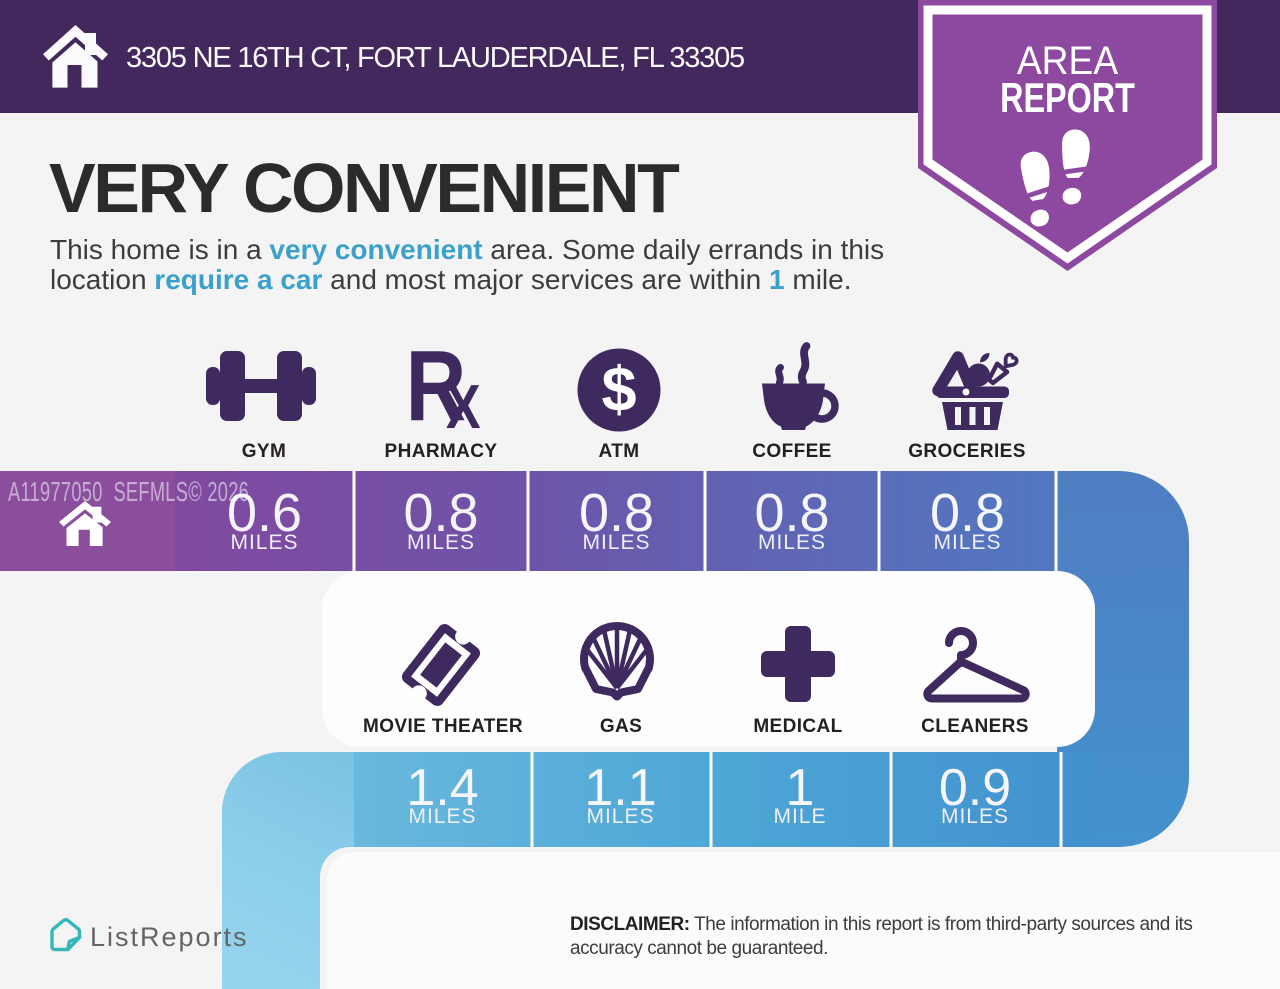  Describe the element at coordinates (1067, 97) in the screenshot. I see `svg-text: REPORT` at that location.